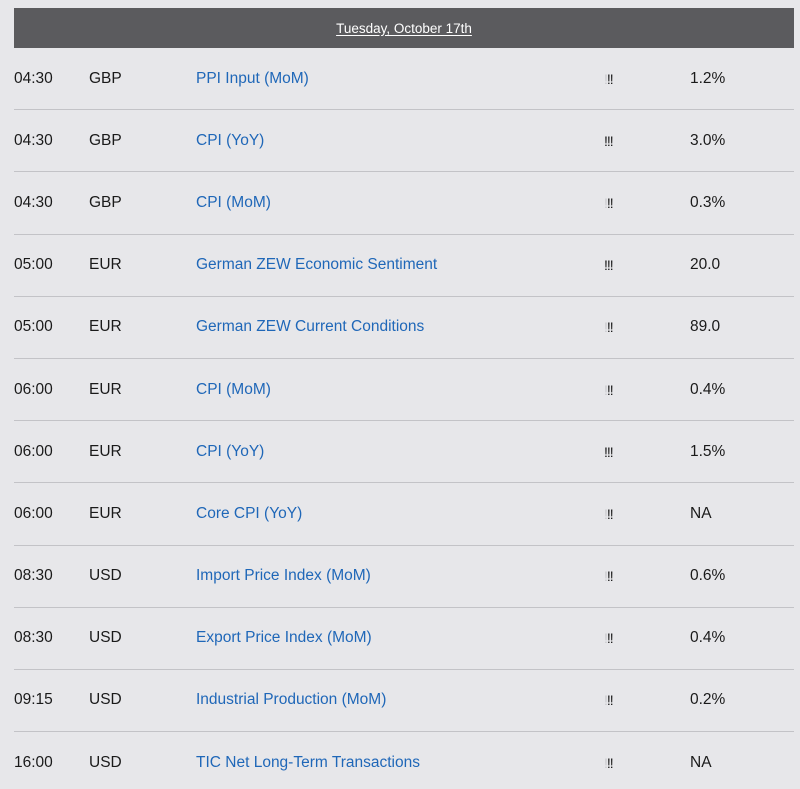  I want to click on event-name-link: Import Price Index (MoM), so click(283, 576).